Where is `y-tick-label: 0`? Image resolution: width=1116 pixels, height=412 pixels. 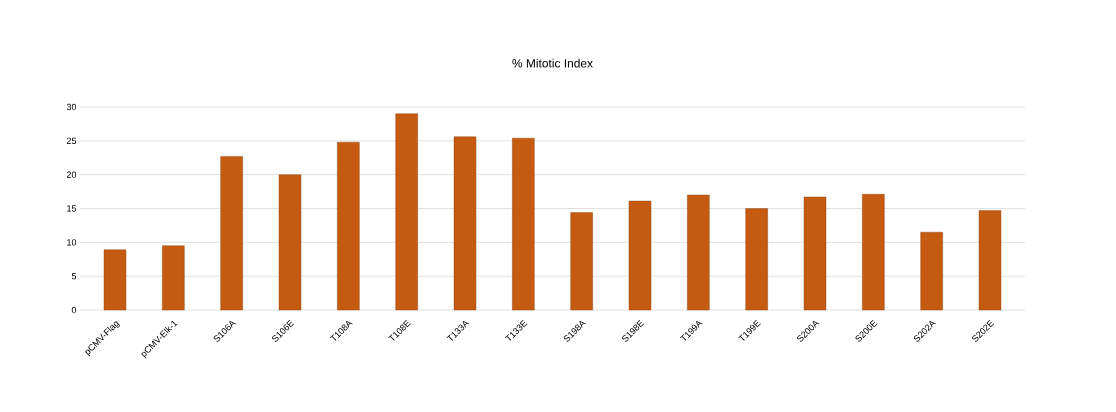 y-tick-label: 0 is located at coordinates (74, 310).